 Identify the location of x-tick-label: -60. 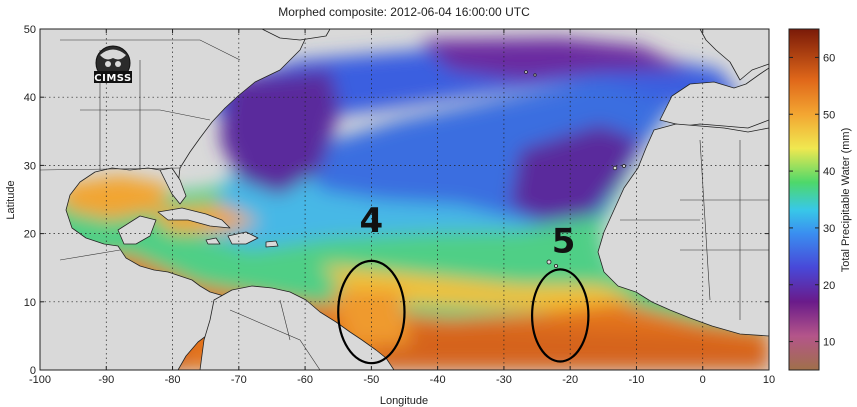
(305, 380).